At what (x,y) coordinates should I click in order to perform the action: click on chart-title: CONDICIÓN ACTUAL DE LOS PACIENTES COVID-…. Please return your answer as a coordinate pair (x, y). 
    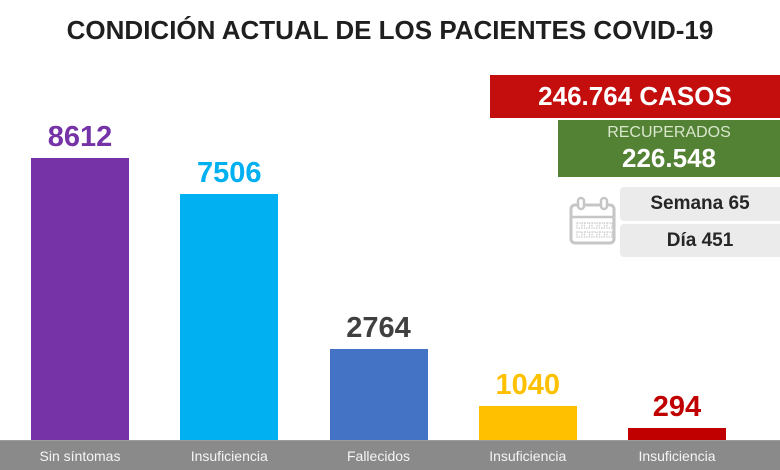
    Looking at the image, I should click on (390, 30).